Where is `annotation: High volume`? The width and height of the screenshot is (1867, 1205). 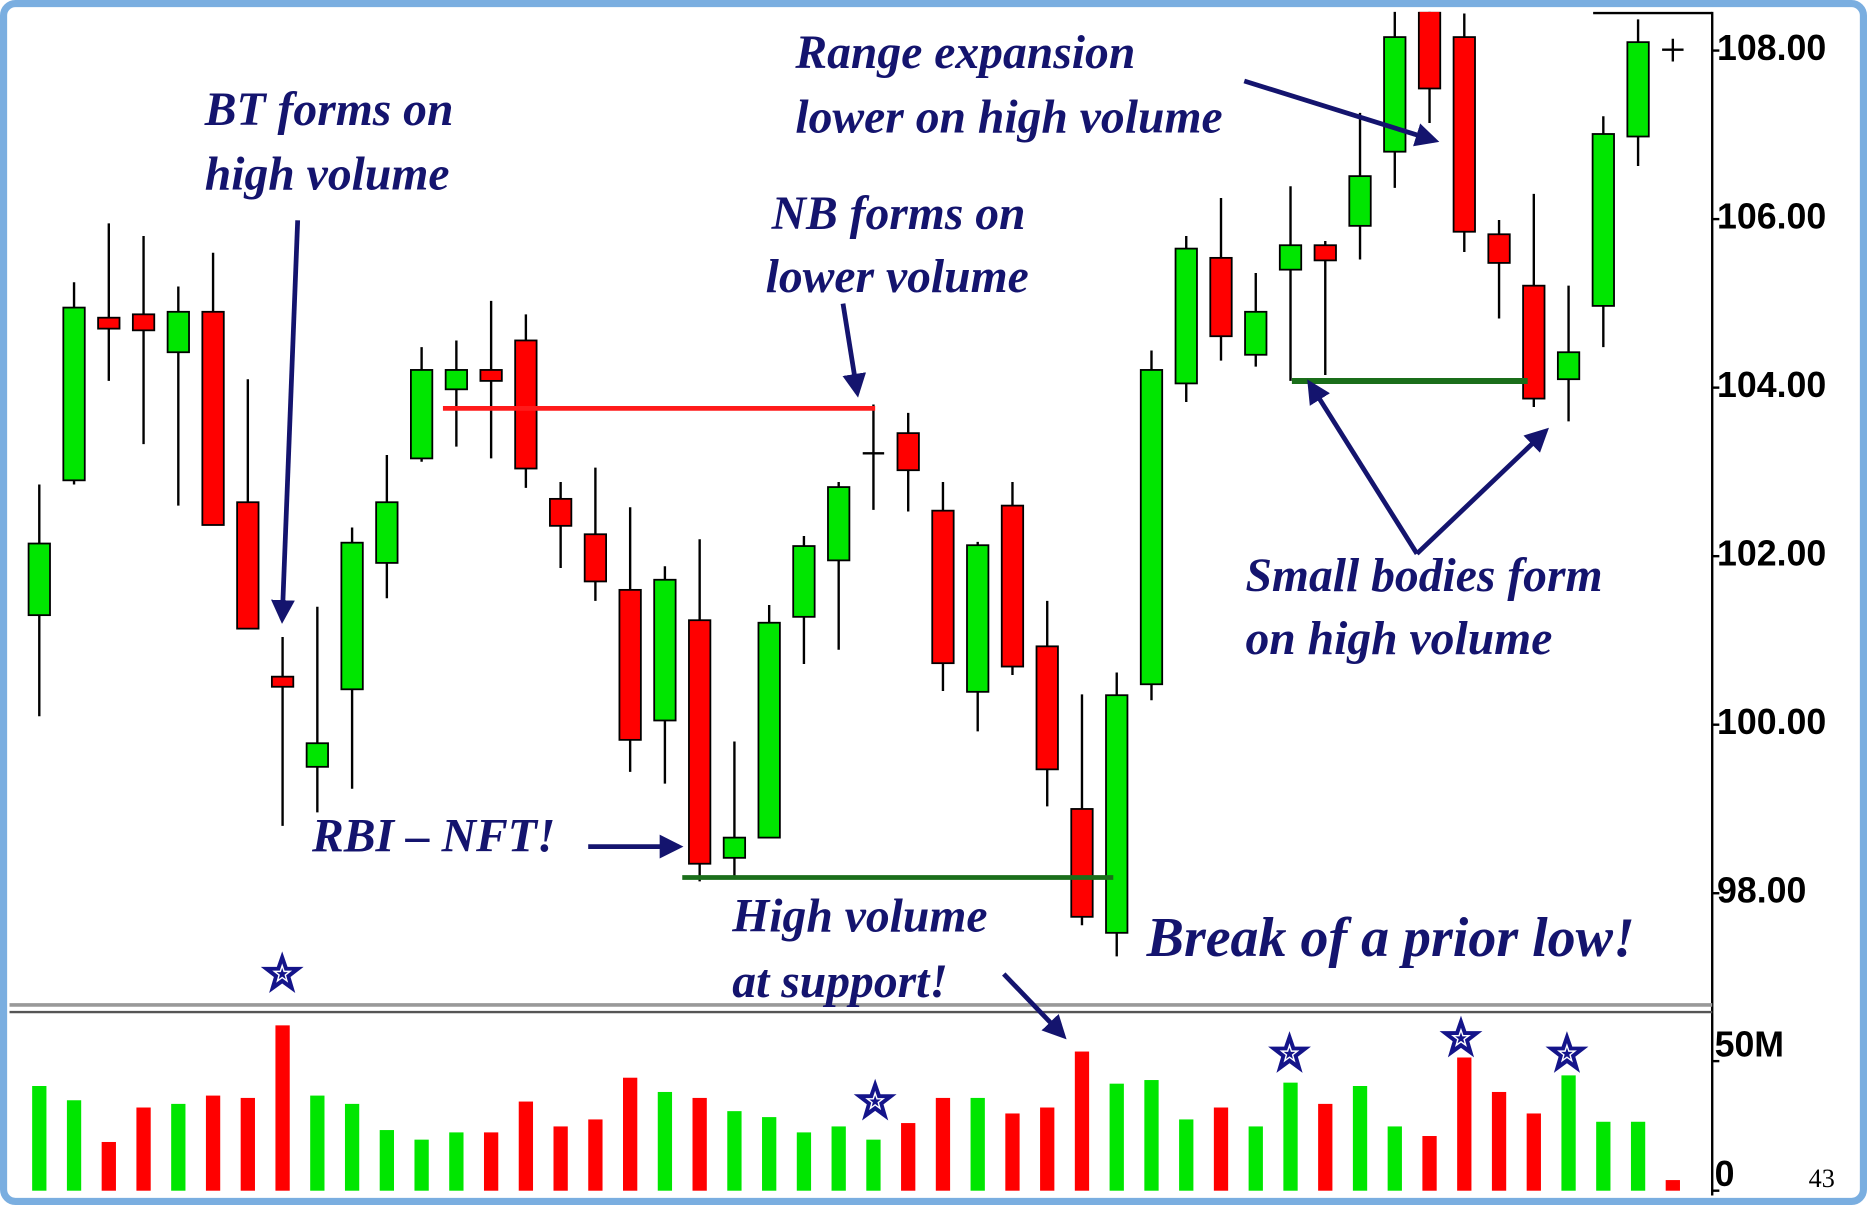 annotation: High volume is located at coordinates (859, 916).